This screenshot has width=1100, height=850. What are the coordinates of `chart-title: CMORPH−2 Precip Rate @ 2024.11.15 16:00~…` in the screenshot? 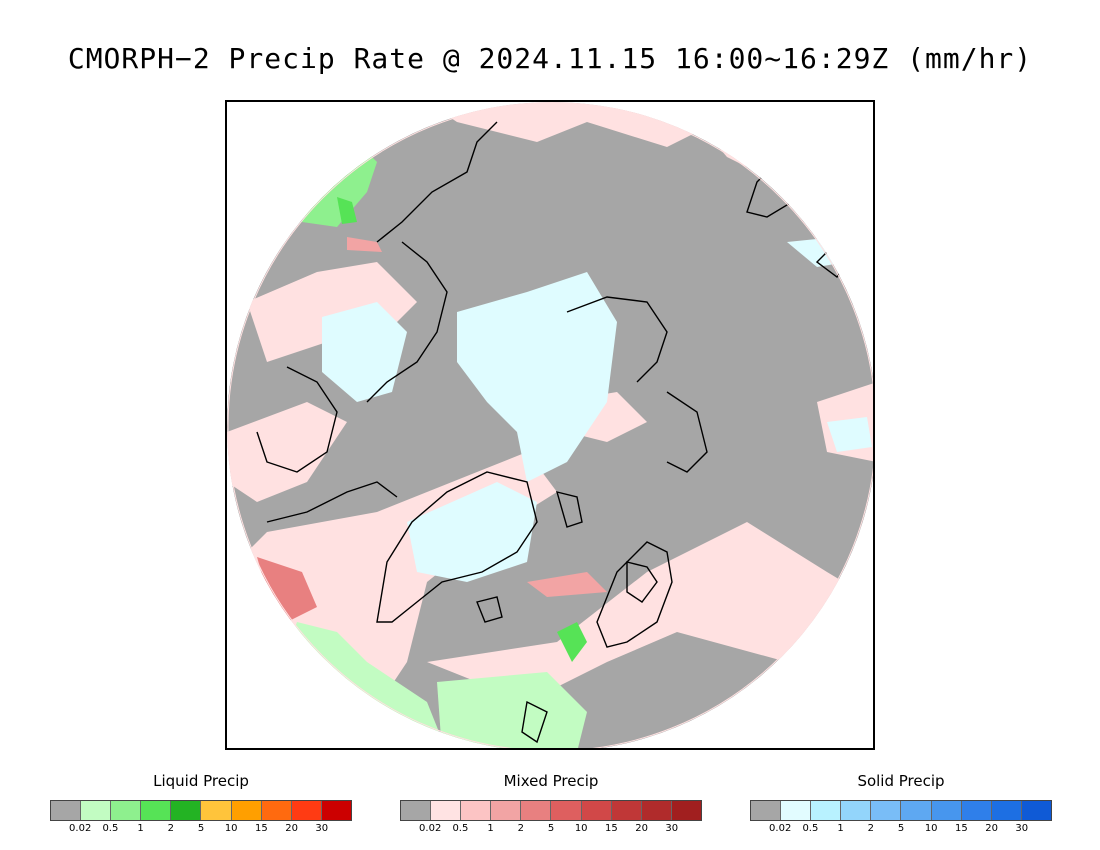 It's located at (550, 58).